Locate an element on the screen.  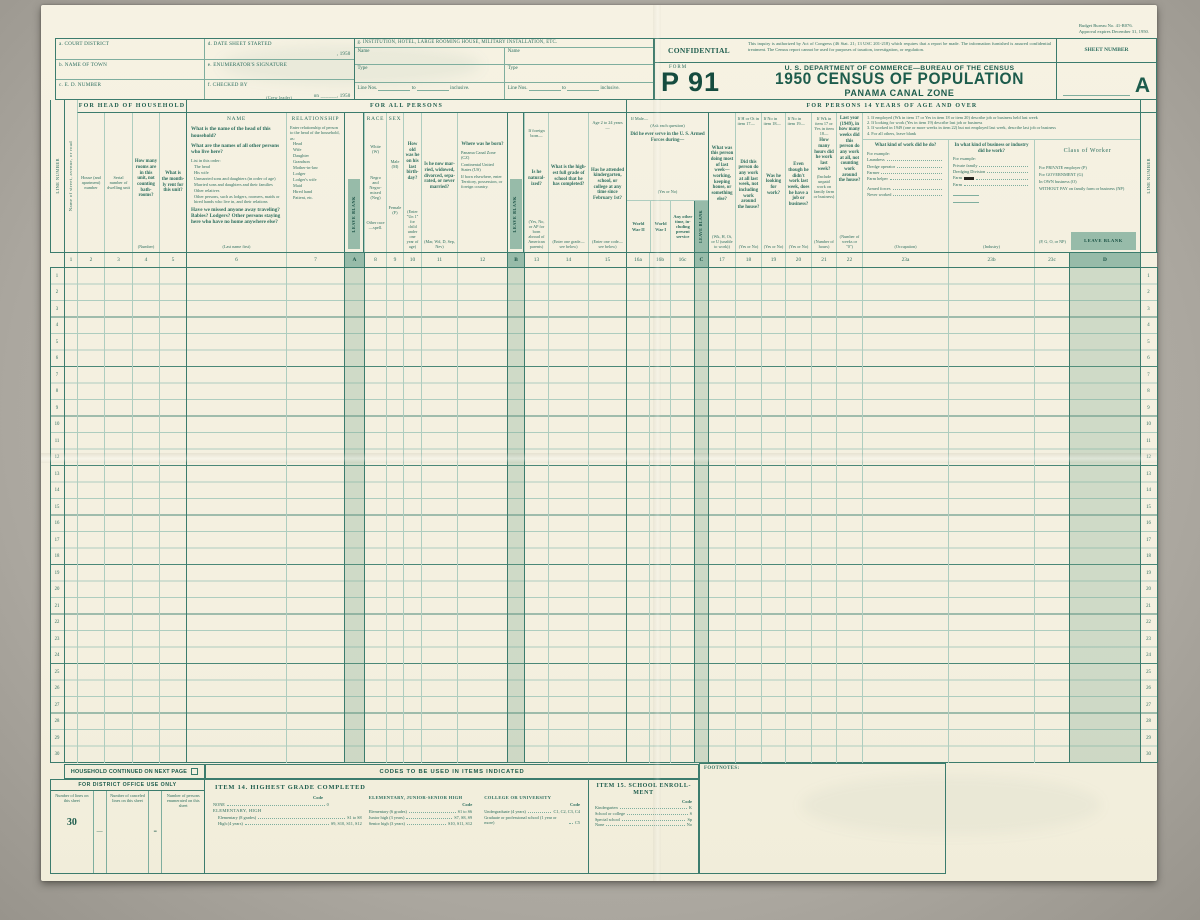
institution-name-input: Name is located at coordinates (429, 57).